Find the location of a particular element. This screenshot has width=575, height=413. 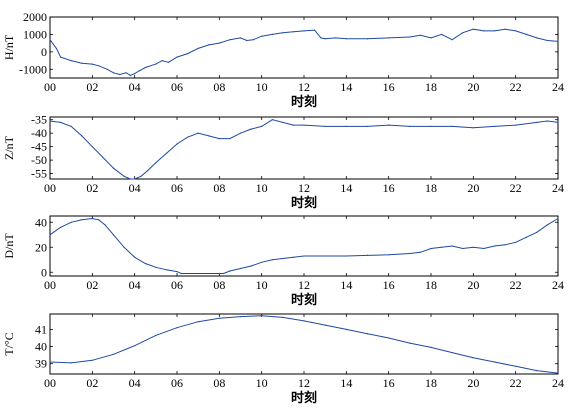

x-tick-label: 10 is located at coordinates (262, 188).